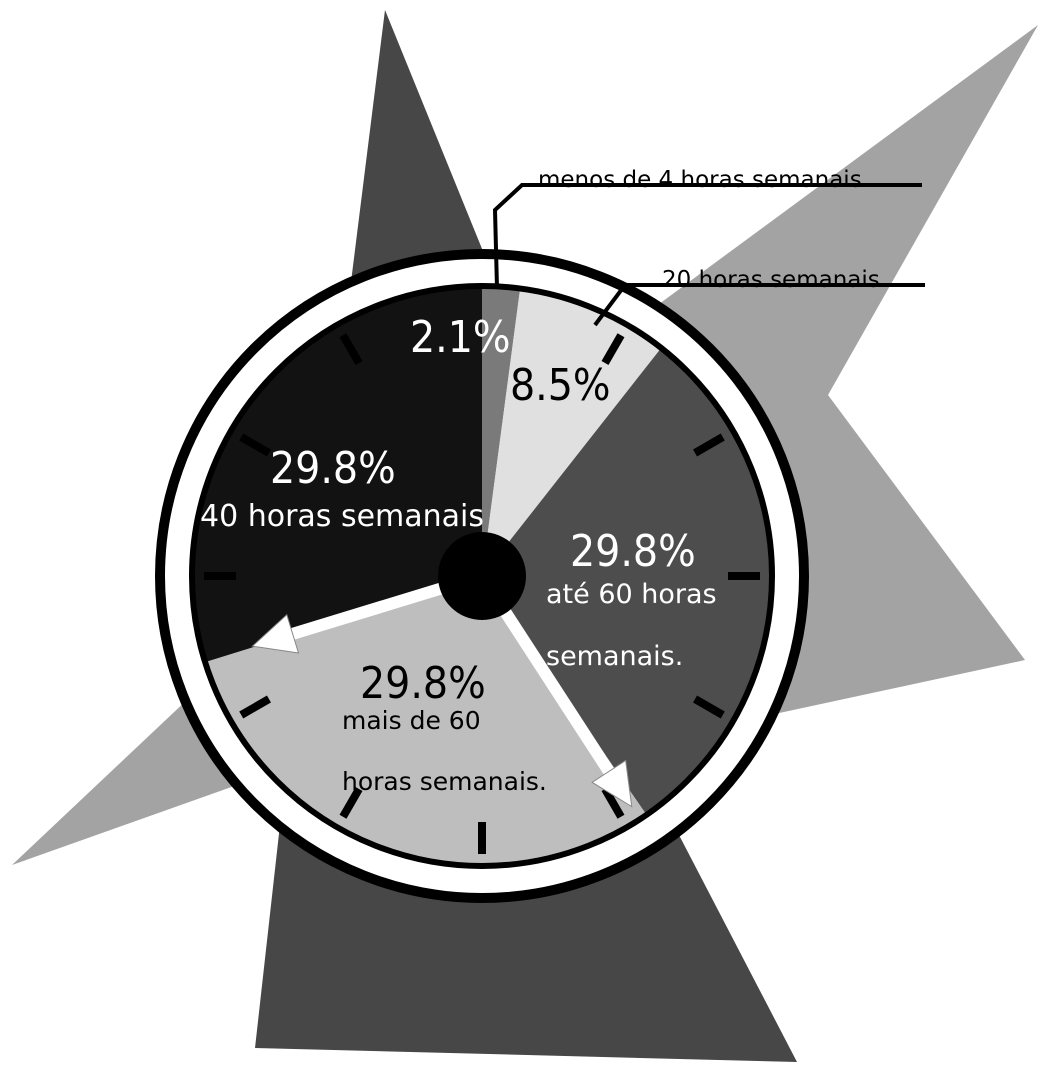 The height and width of the screenshot is (1065, 1040). Describe the element at coordinates (614, 656) in the screenshot. I see `slice-label: semanais.` at that location.